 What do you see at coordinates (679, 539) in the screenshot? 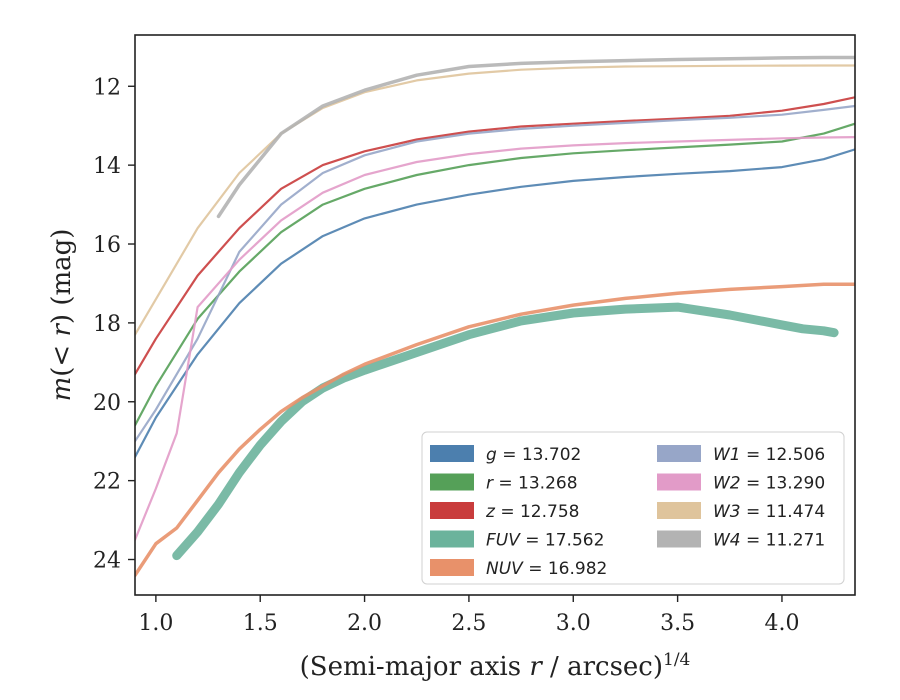
I see `legend-swatch-w4` at bounding box center [679, 539].